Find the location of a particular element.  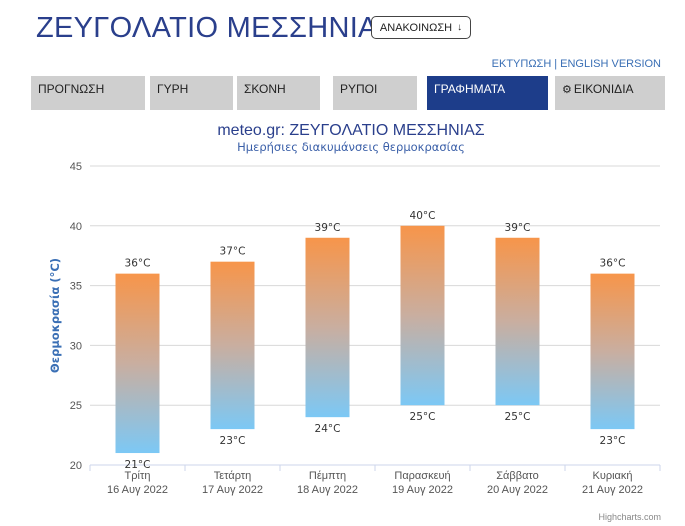

x-tick-day-label: Παρασκευή is located at coordinates (422, 476).